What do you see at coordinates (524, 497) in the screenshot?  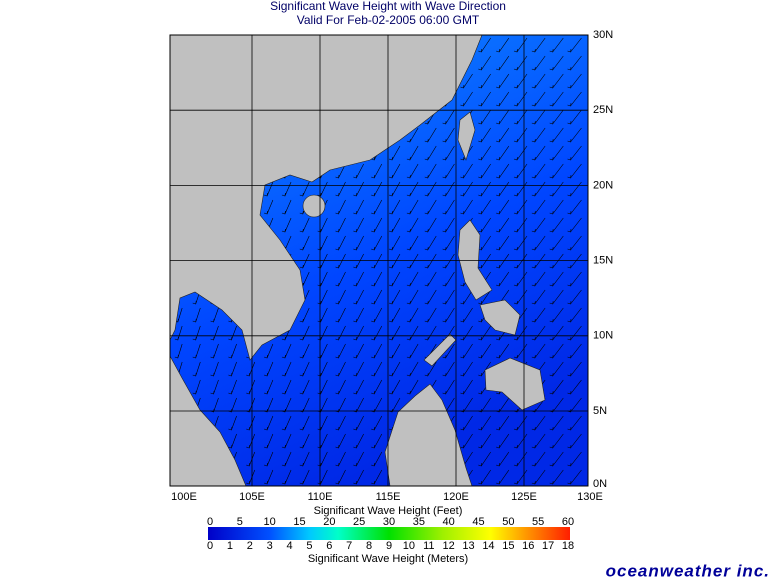 I see `longitude-label: 125E` at bounding box center [524, 497].